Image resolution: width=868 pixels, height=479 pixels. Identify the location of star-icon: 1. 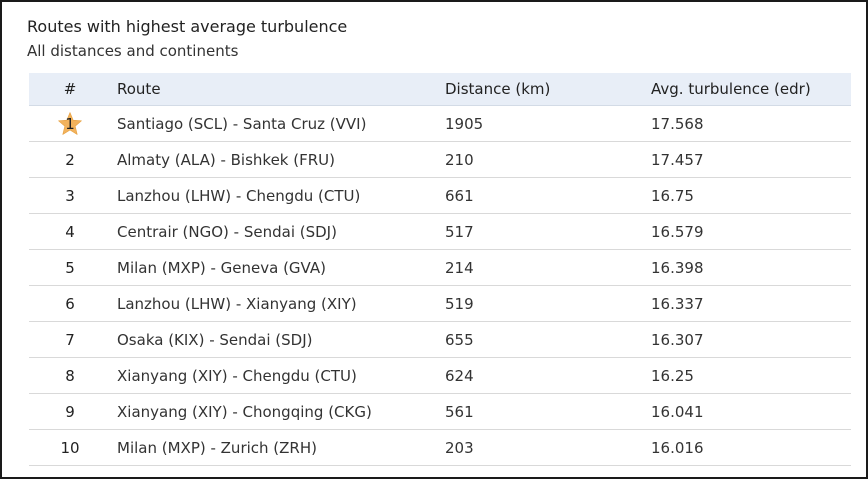
(70, 124).